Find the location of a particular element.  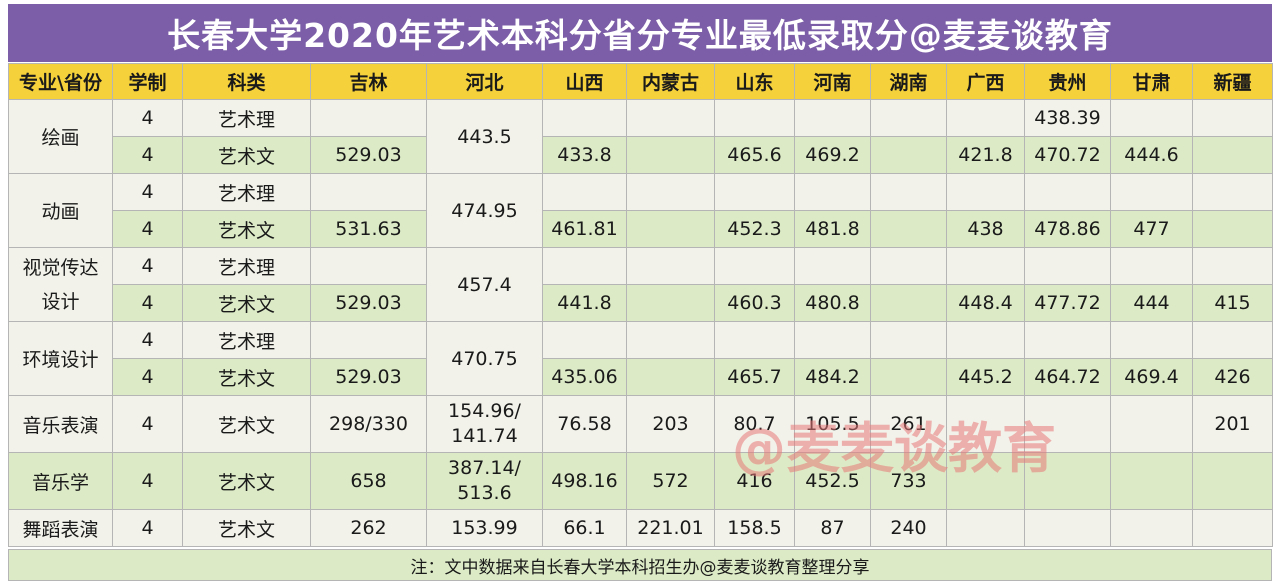

header-major: 专业\省份 is located at coordinates (60, 81).